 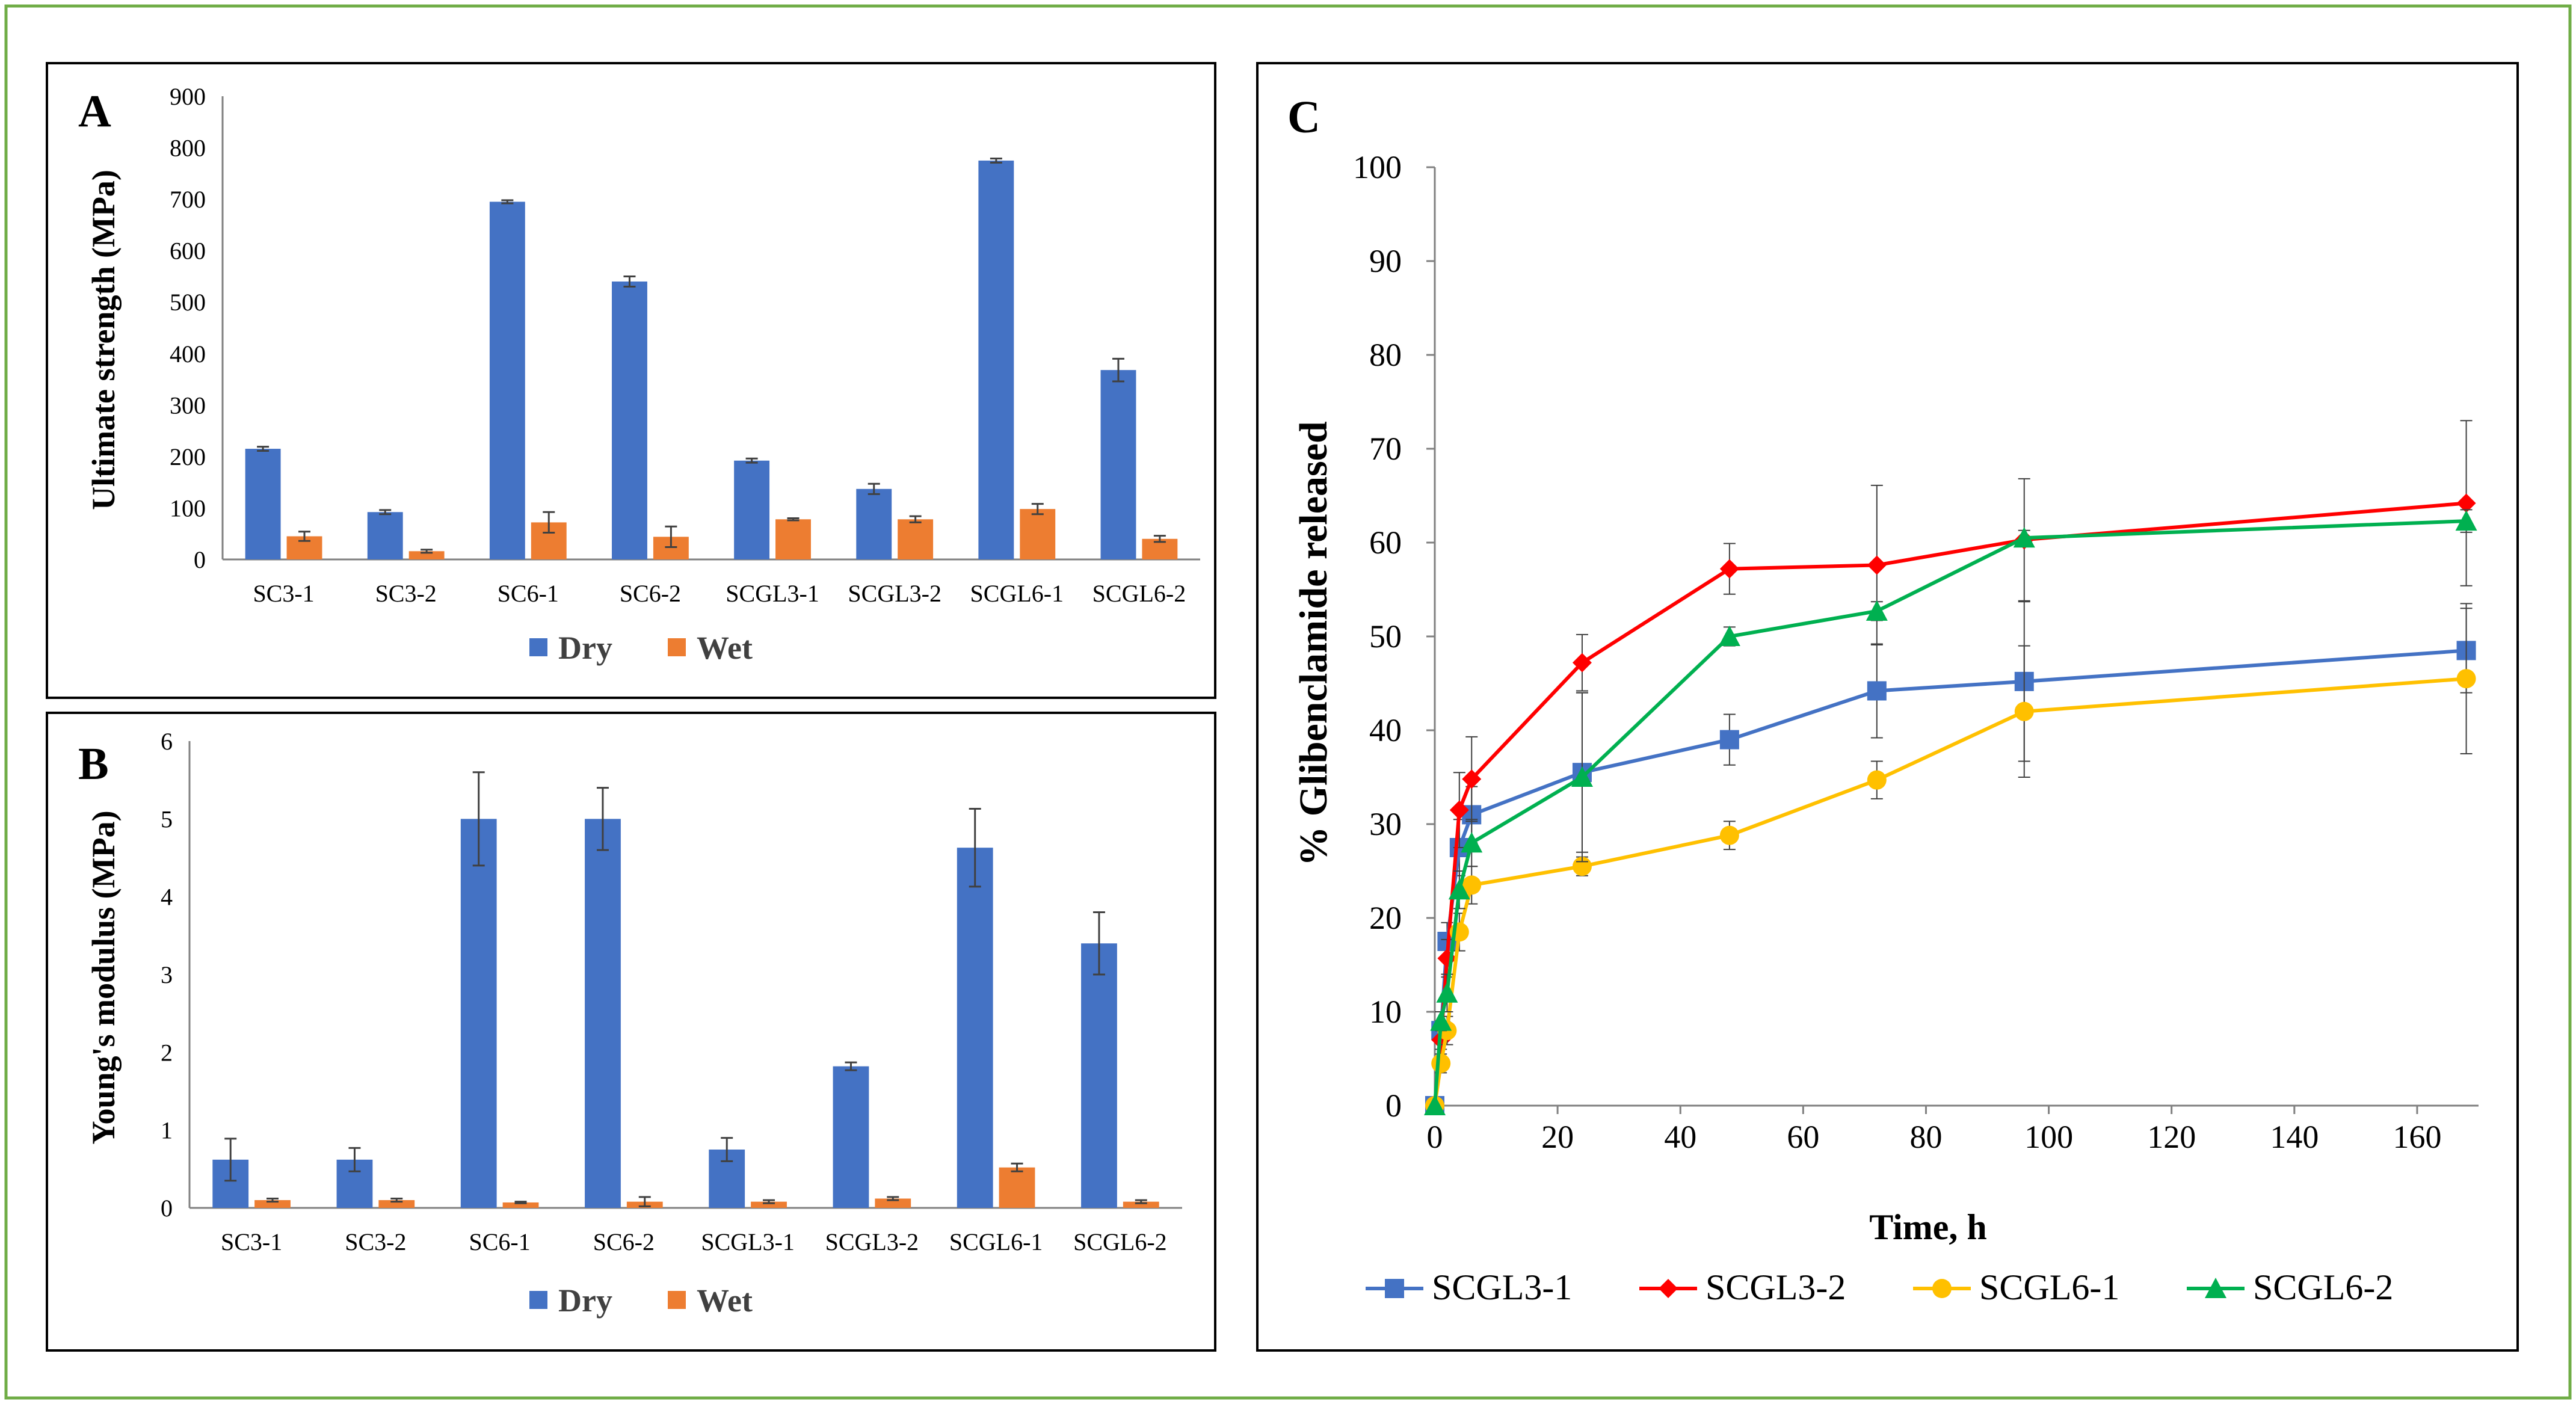 I want to click on x-tick-label: 40, so click(x=1680, y=1137).